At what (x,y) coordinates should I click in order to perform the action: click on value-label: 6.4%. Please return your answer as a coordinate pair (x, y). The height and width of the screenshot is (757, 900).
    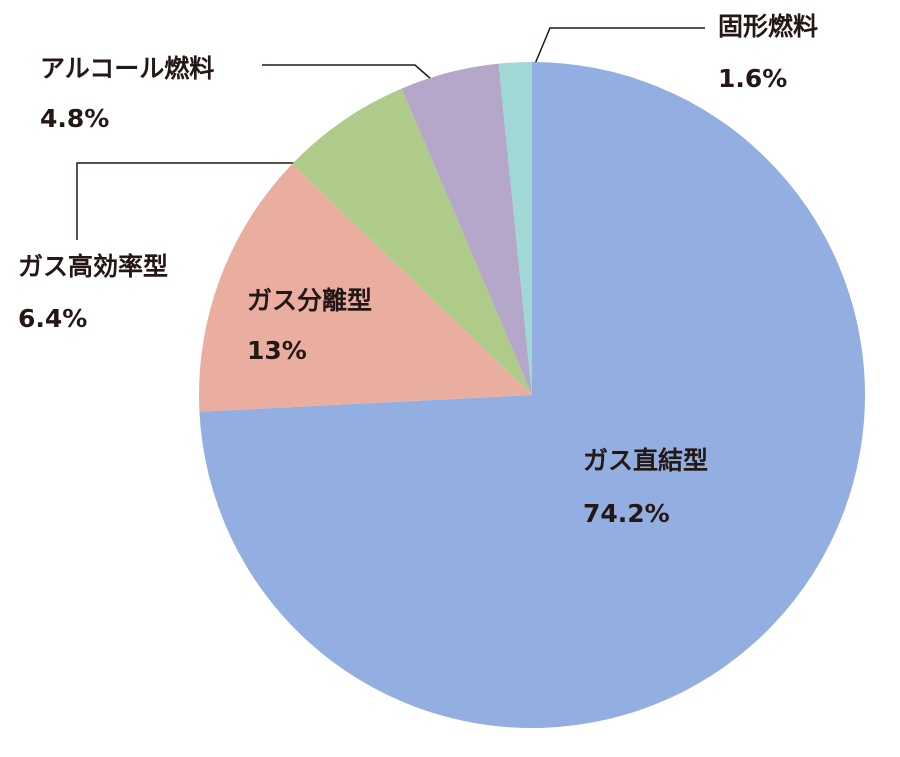
    Looking at the image, I should click on (52, 318).